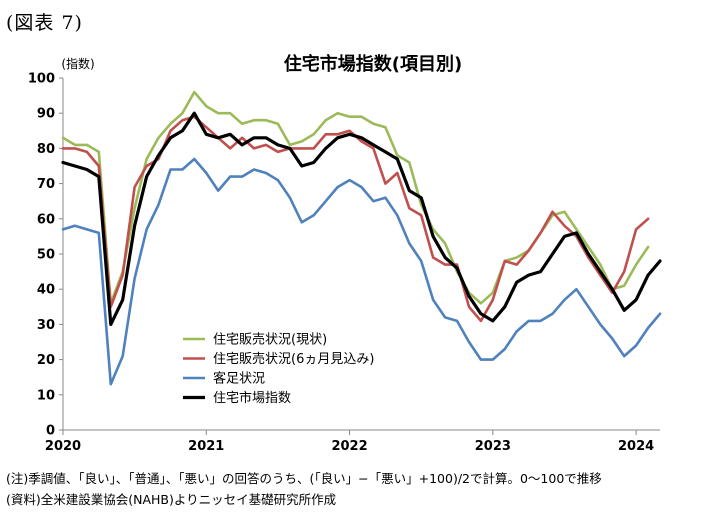  Describe the element at coordinates (46, 219) in the screenshot. I see `y-tick-label: 60` at that location.